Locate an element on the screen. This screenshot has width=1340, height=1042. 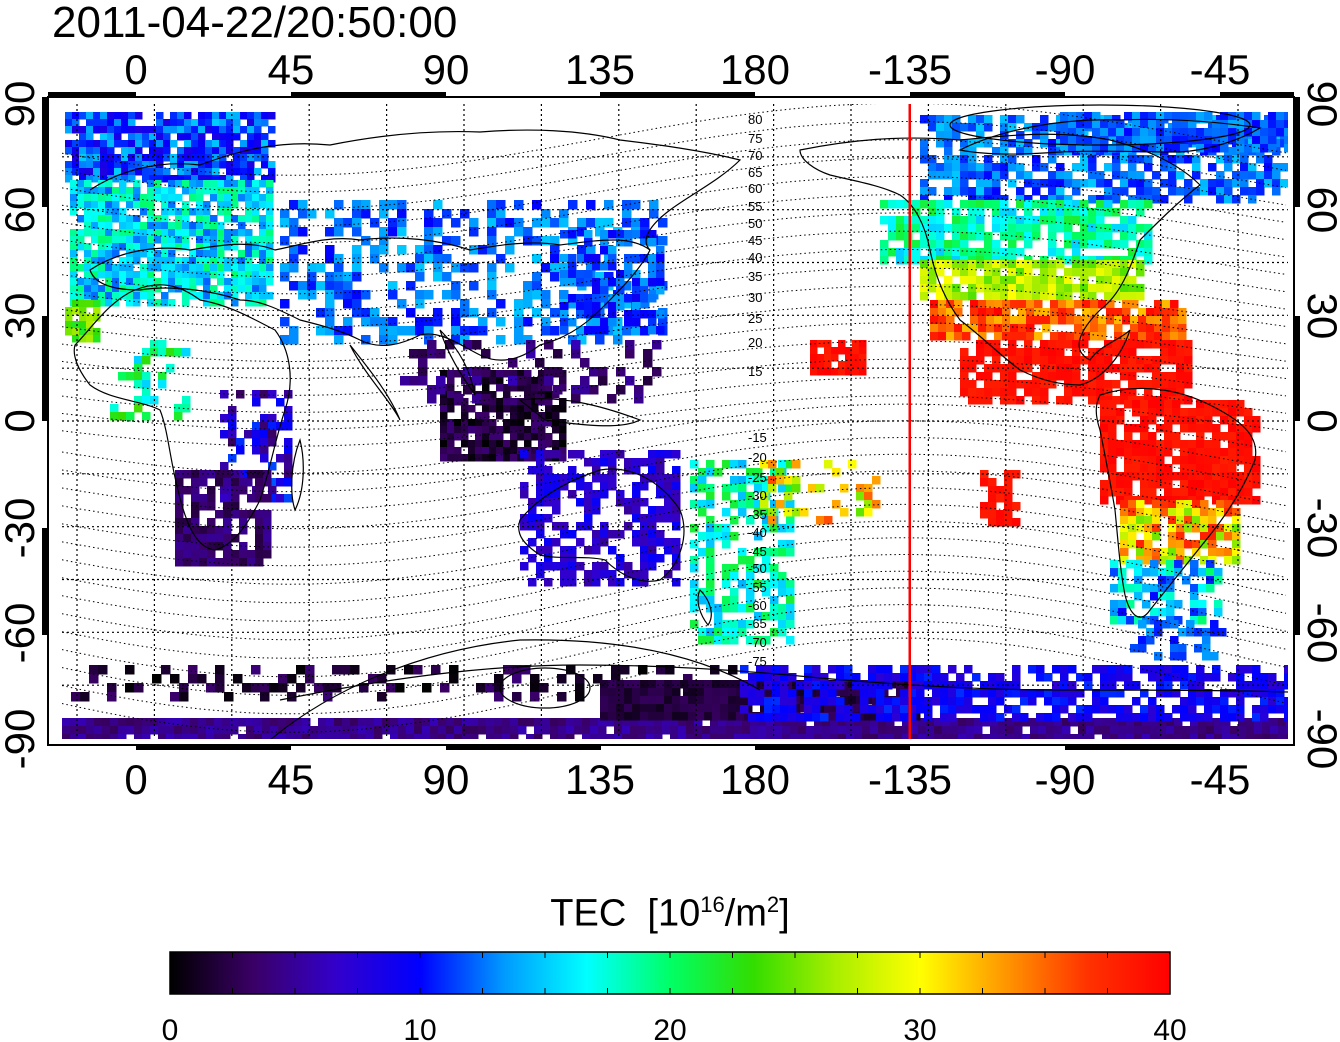
colorbar-title: TEC [1016/m2] is located at coordinates (670, 914).